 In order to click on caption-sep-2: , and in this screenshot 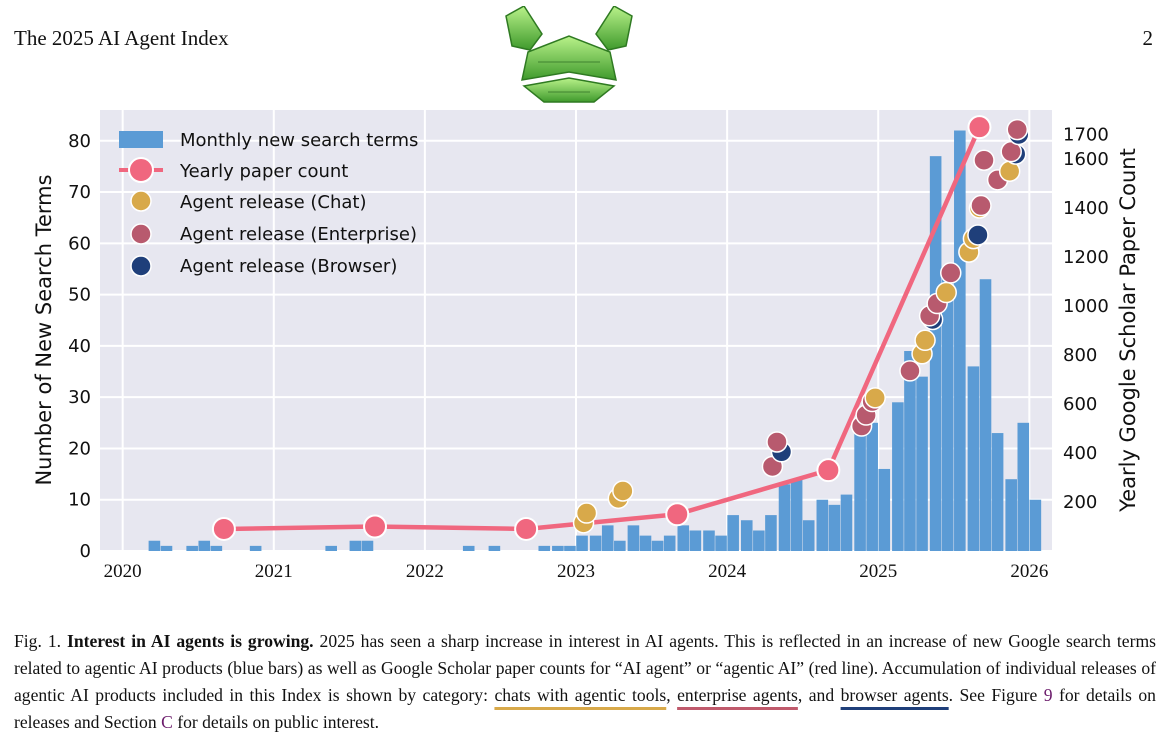, I will do `click(816, 695)`.